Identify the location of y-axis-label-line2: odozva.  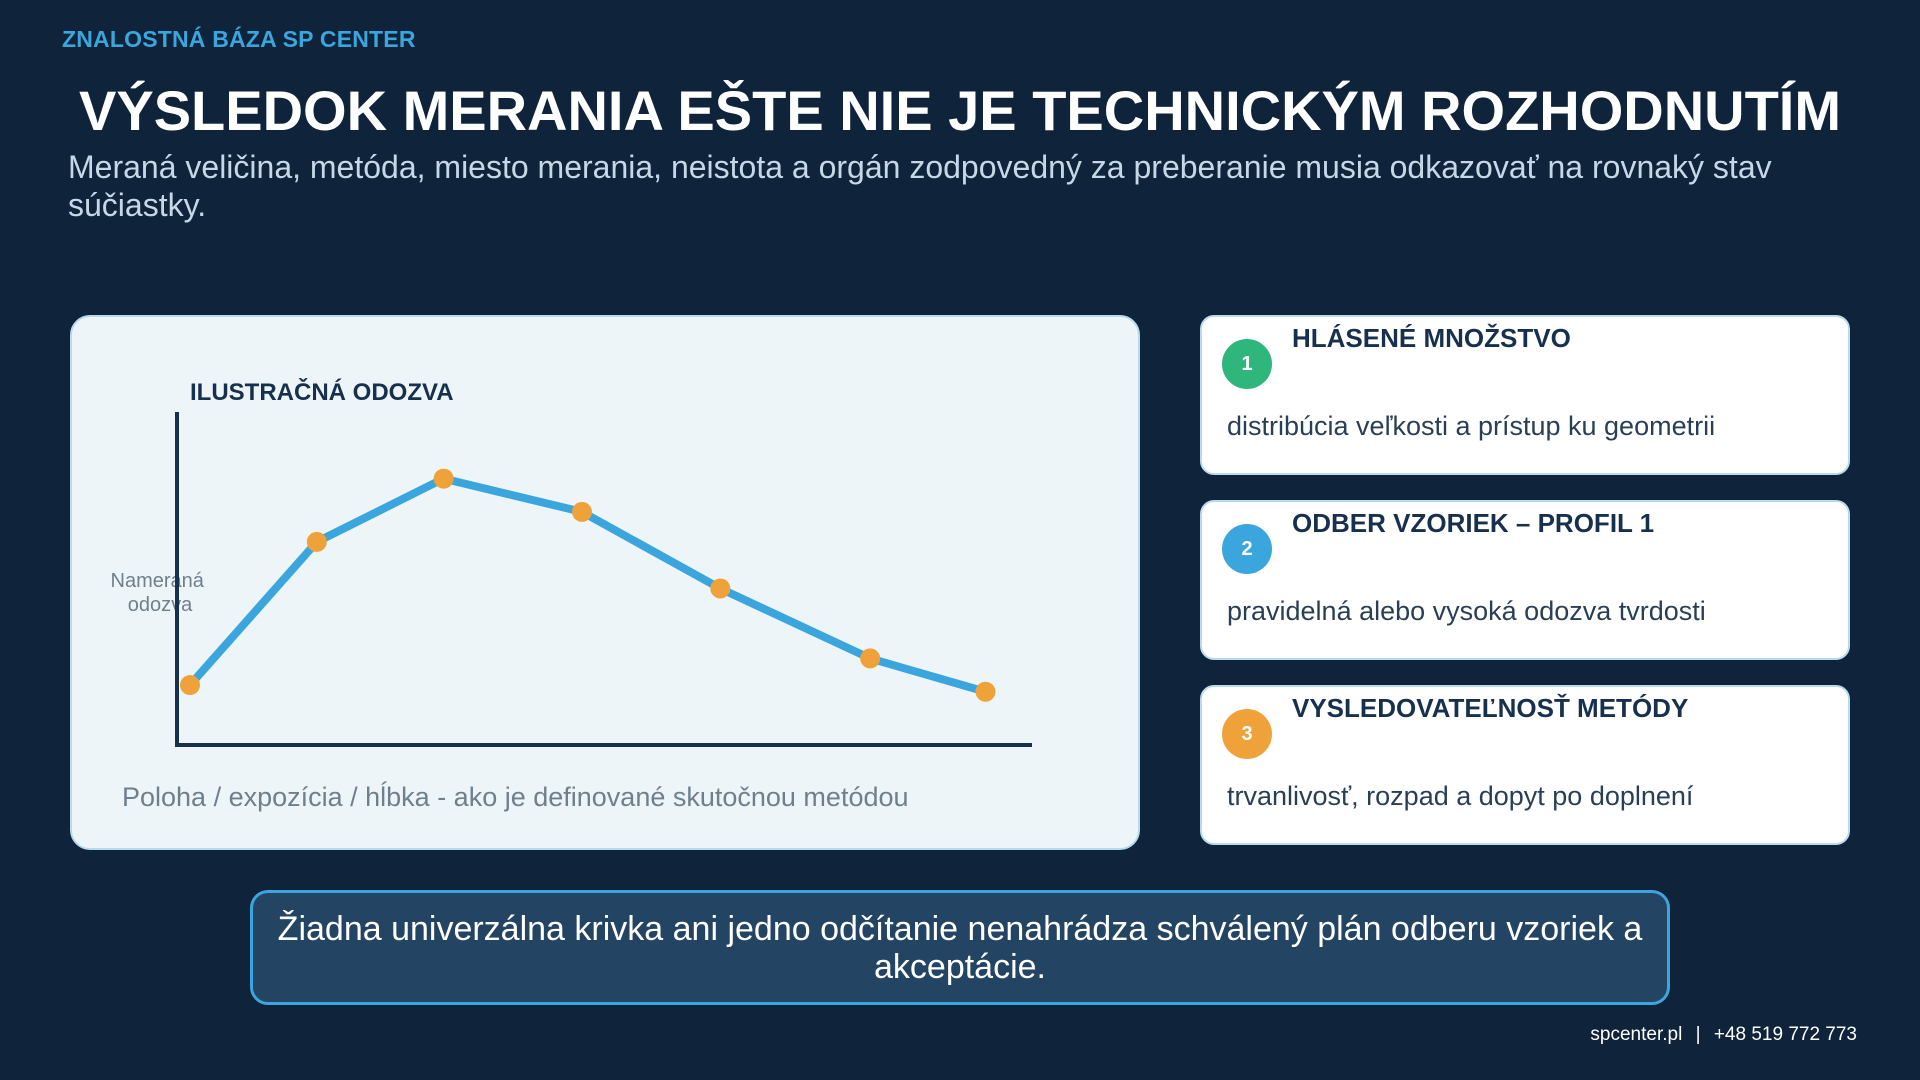
(160, 605).